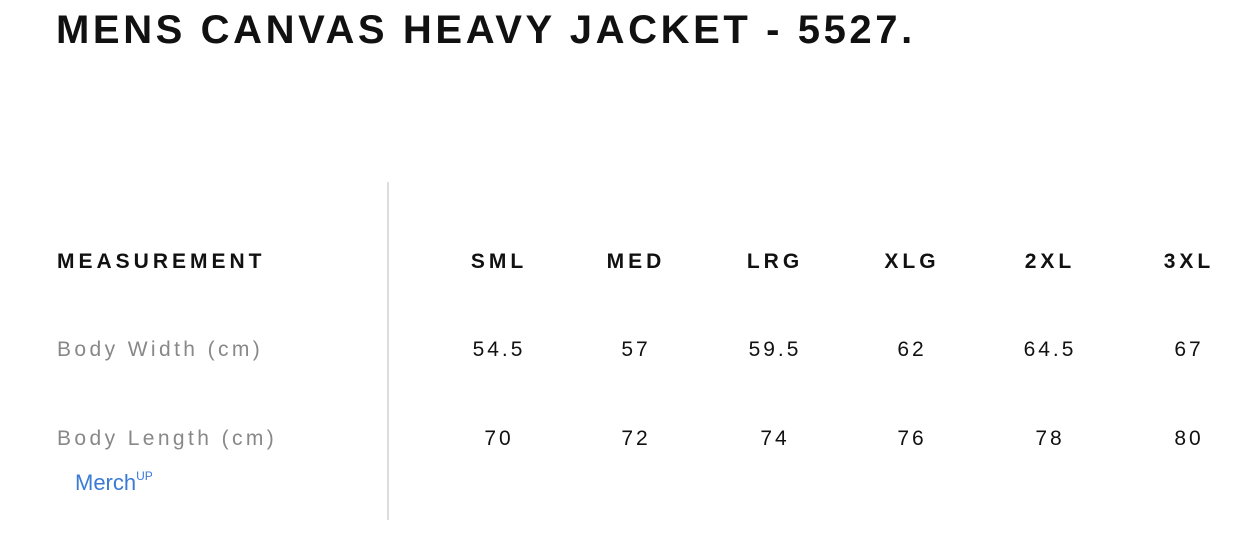 This screenshot has width=1260, height=538. What do you see at coordinates (1050, 261) in the screenshot?
I see `header-size-2xl: 2XL` at bounding box center [1050, 261].